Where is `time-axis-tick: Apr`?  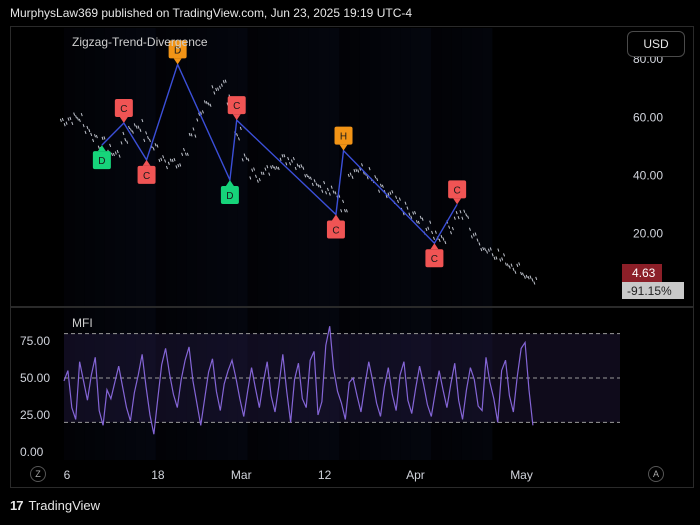 time-axis-tick: Apr is located at coordinates (415, 475).